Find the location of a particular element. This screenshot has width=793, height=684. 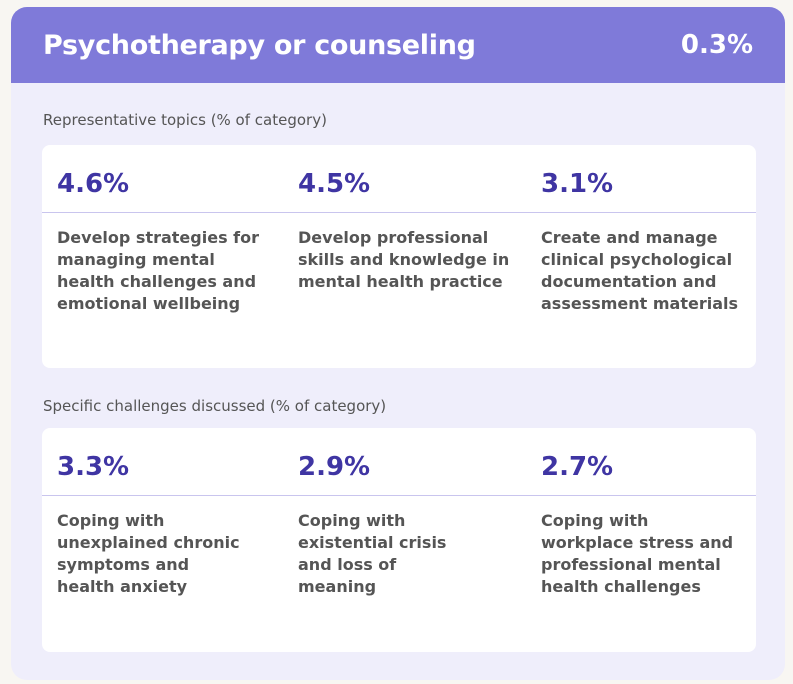

category-share: 0.3% is located at coordinates (716, 45).